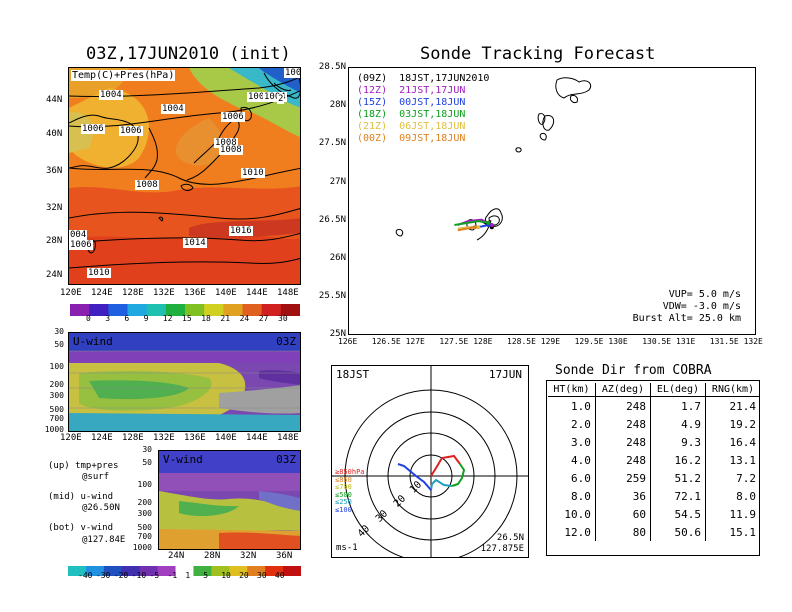  Describe the element at coordinates (753, 341) in the screenshot. I see `track-x-tick: 132E` at that location.